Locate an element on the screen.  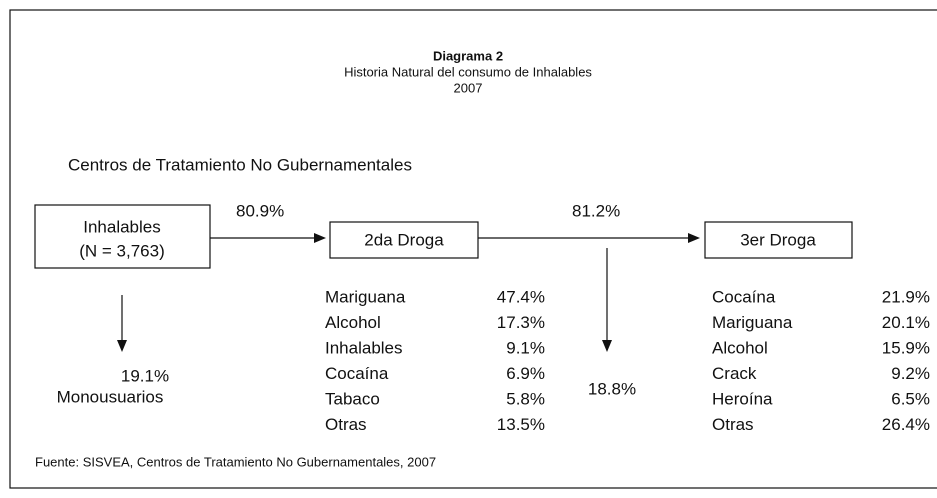
list-item-value: 9.1% is located at coordinates (525, 347).